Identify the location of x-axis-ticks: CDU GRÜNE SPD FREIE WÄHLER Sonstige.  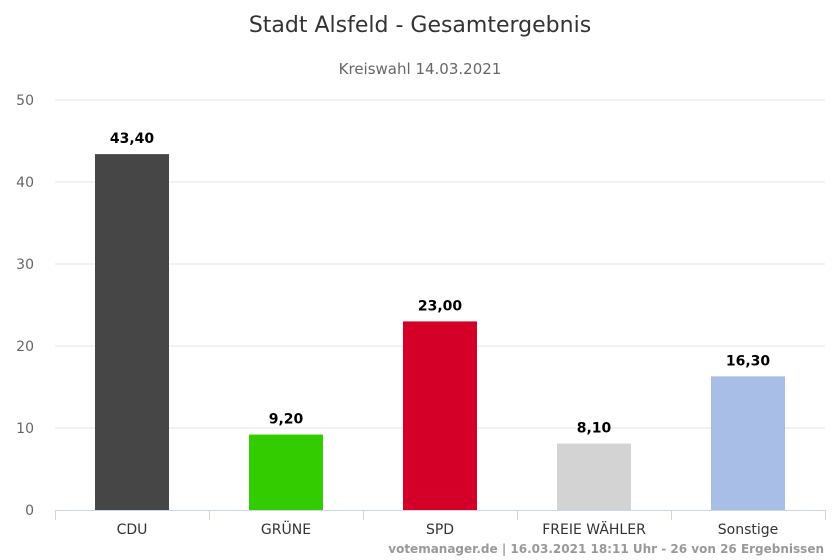
(448, 529).